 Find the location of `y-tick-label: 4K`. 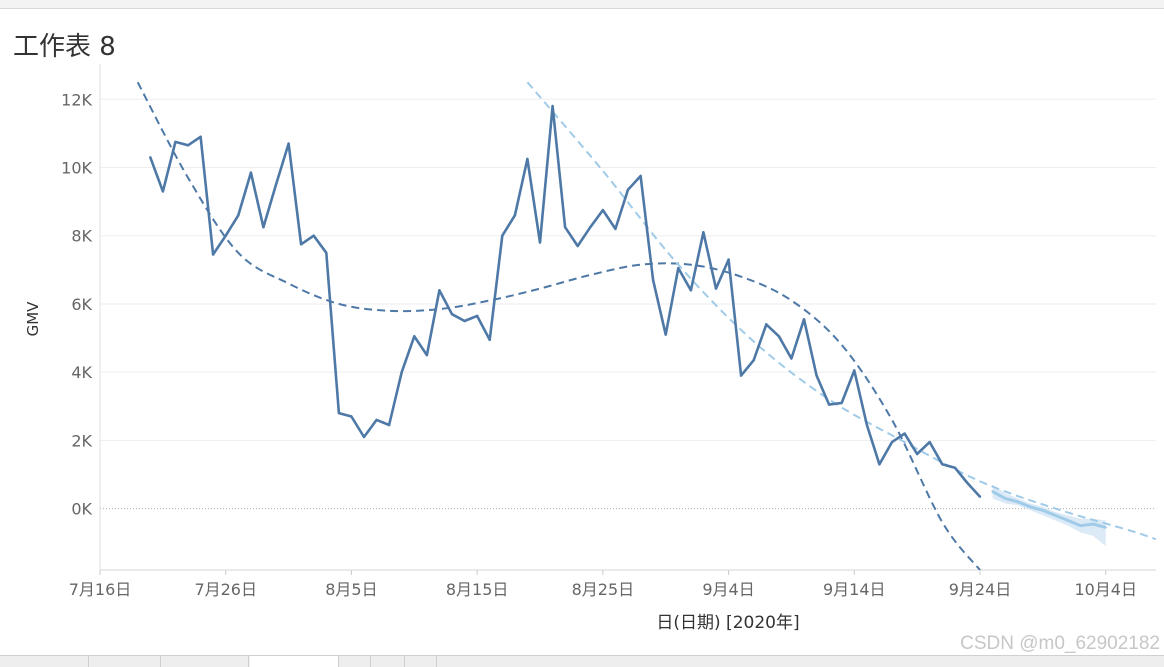

y-tick-label: 4K is located at coordinates (81, 372).